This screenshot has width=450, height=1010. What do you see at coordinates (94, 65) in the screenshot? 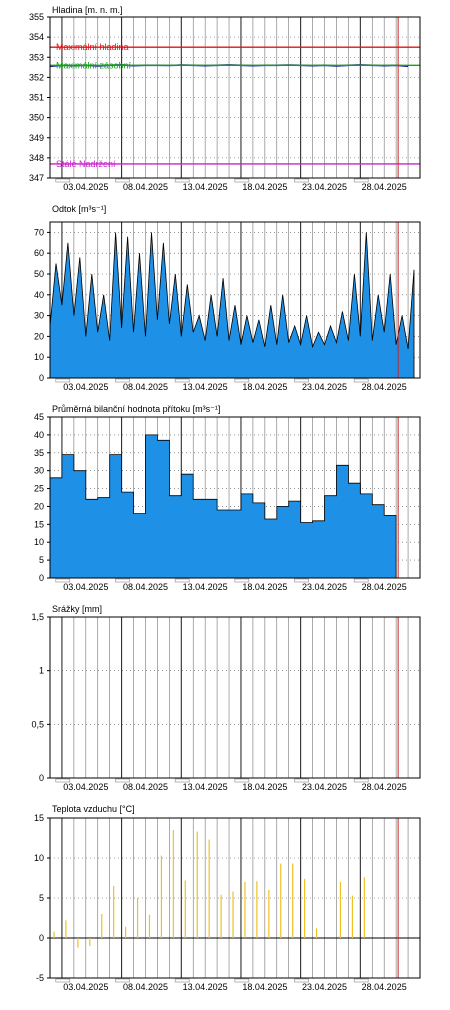
I see `reference-line-label: Maximální zásobní` at bounding box center [94, 65].